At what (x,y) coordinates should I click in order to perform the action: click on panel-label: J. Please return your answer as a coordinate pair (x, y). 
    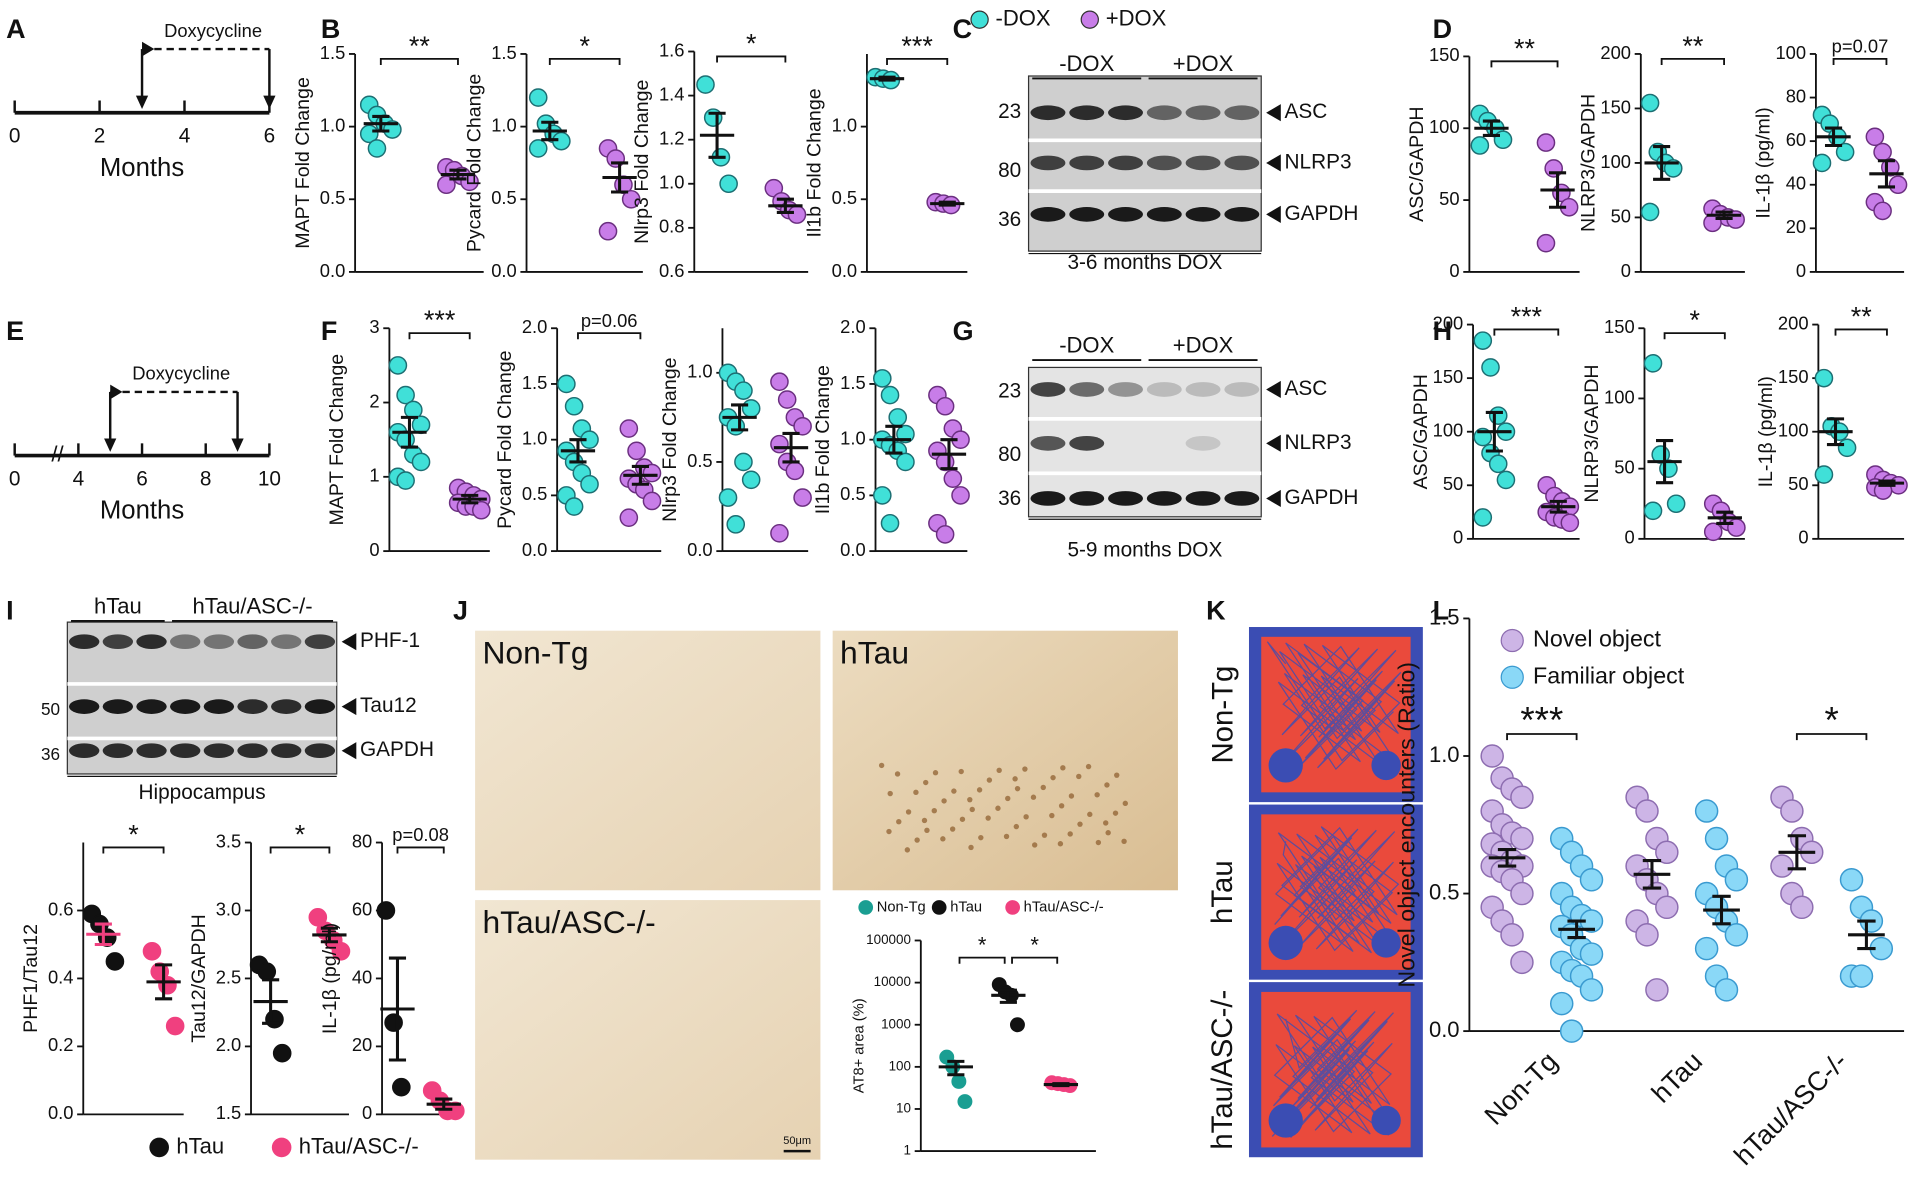
    Looking at the image, I should click on (460, 610).